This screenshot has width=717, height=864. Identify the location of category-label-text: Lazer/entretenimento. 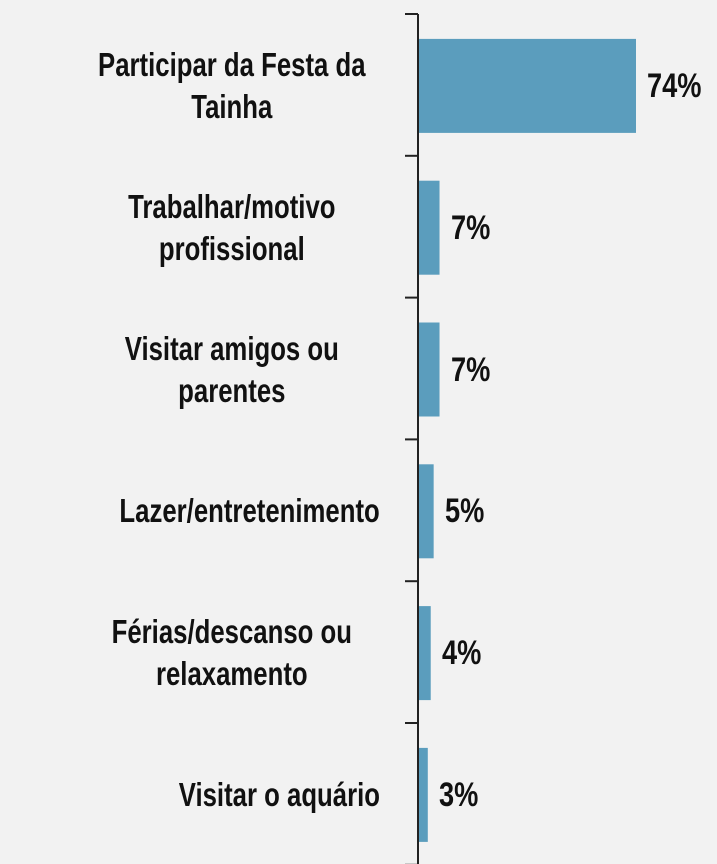
(249, 511).